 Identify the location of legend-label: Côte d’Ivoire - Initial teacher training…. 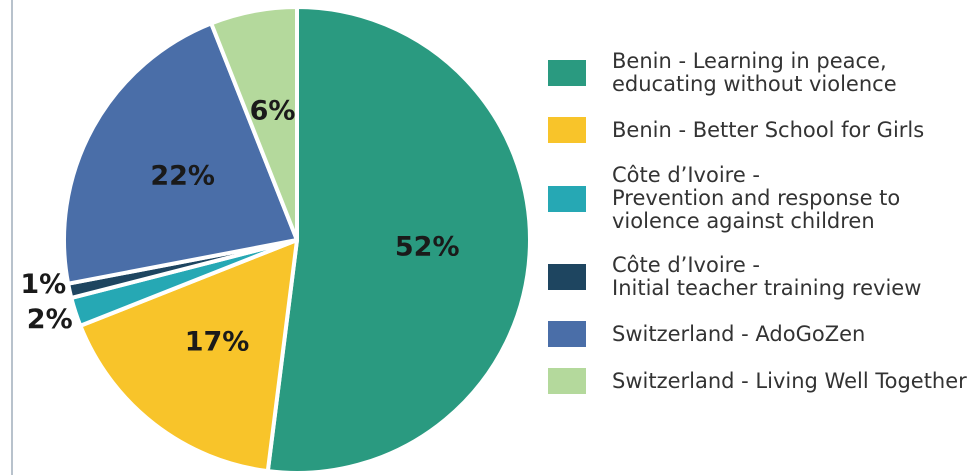
(767, 276).